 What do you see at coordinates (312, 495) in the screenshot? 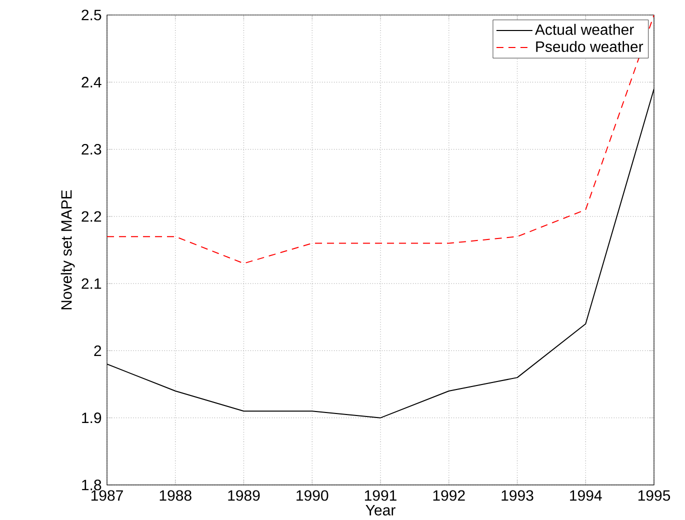
I see `x-tick-label: 1990` at bounding box center [312, 495].